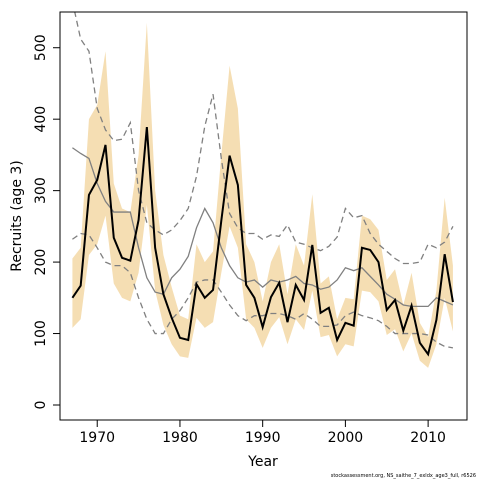  What do you see at coordinates (41, 47) in the screenshot?
I see `y-tick-label: 500` at bounding box center [41, 47].